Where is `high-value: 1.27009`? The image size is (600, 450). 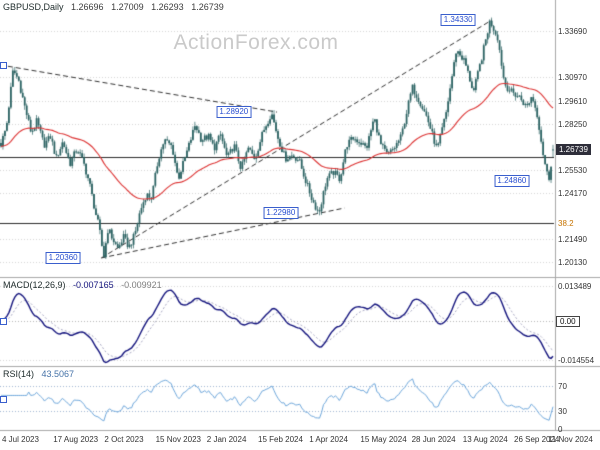
high-value: 1.27009 is located at coordinates (127, 7).